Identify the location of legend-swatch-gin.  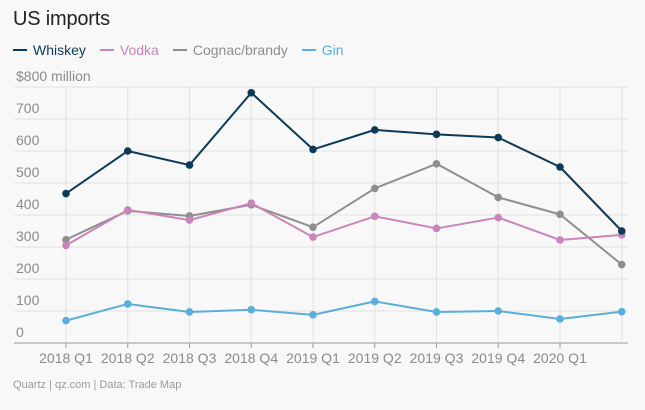
(308, 50).